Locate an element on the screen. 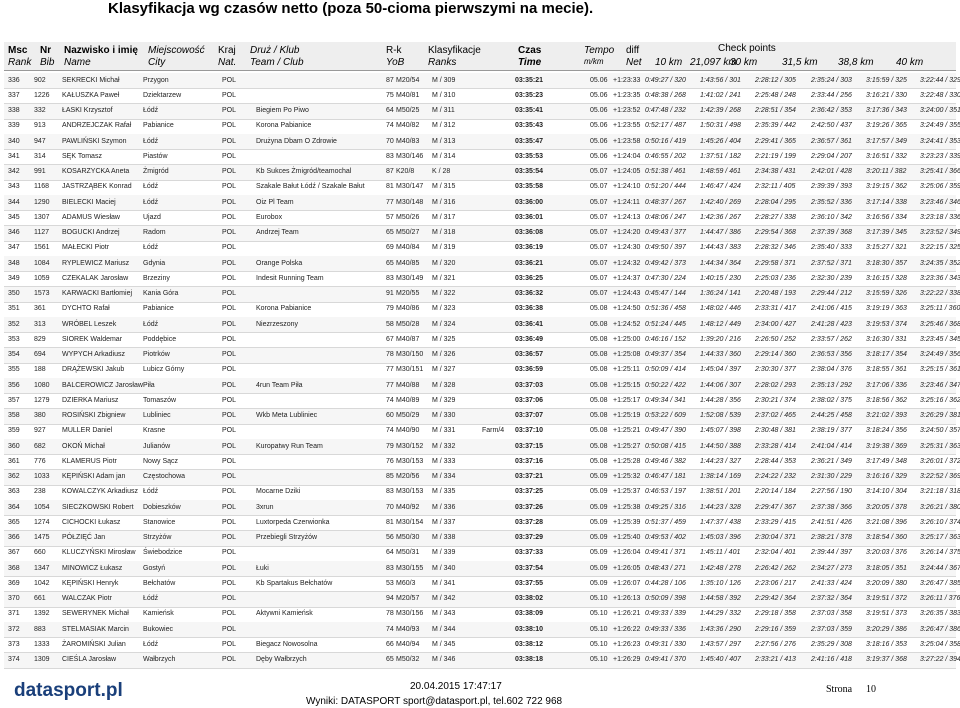 The image size is (960, 708). cell: 660 is located at coordinates (40, 553).